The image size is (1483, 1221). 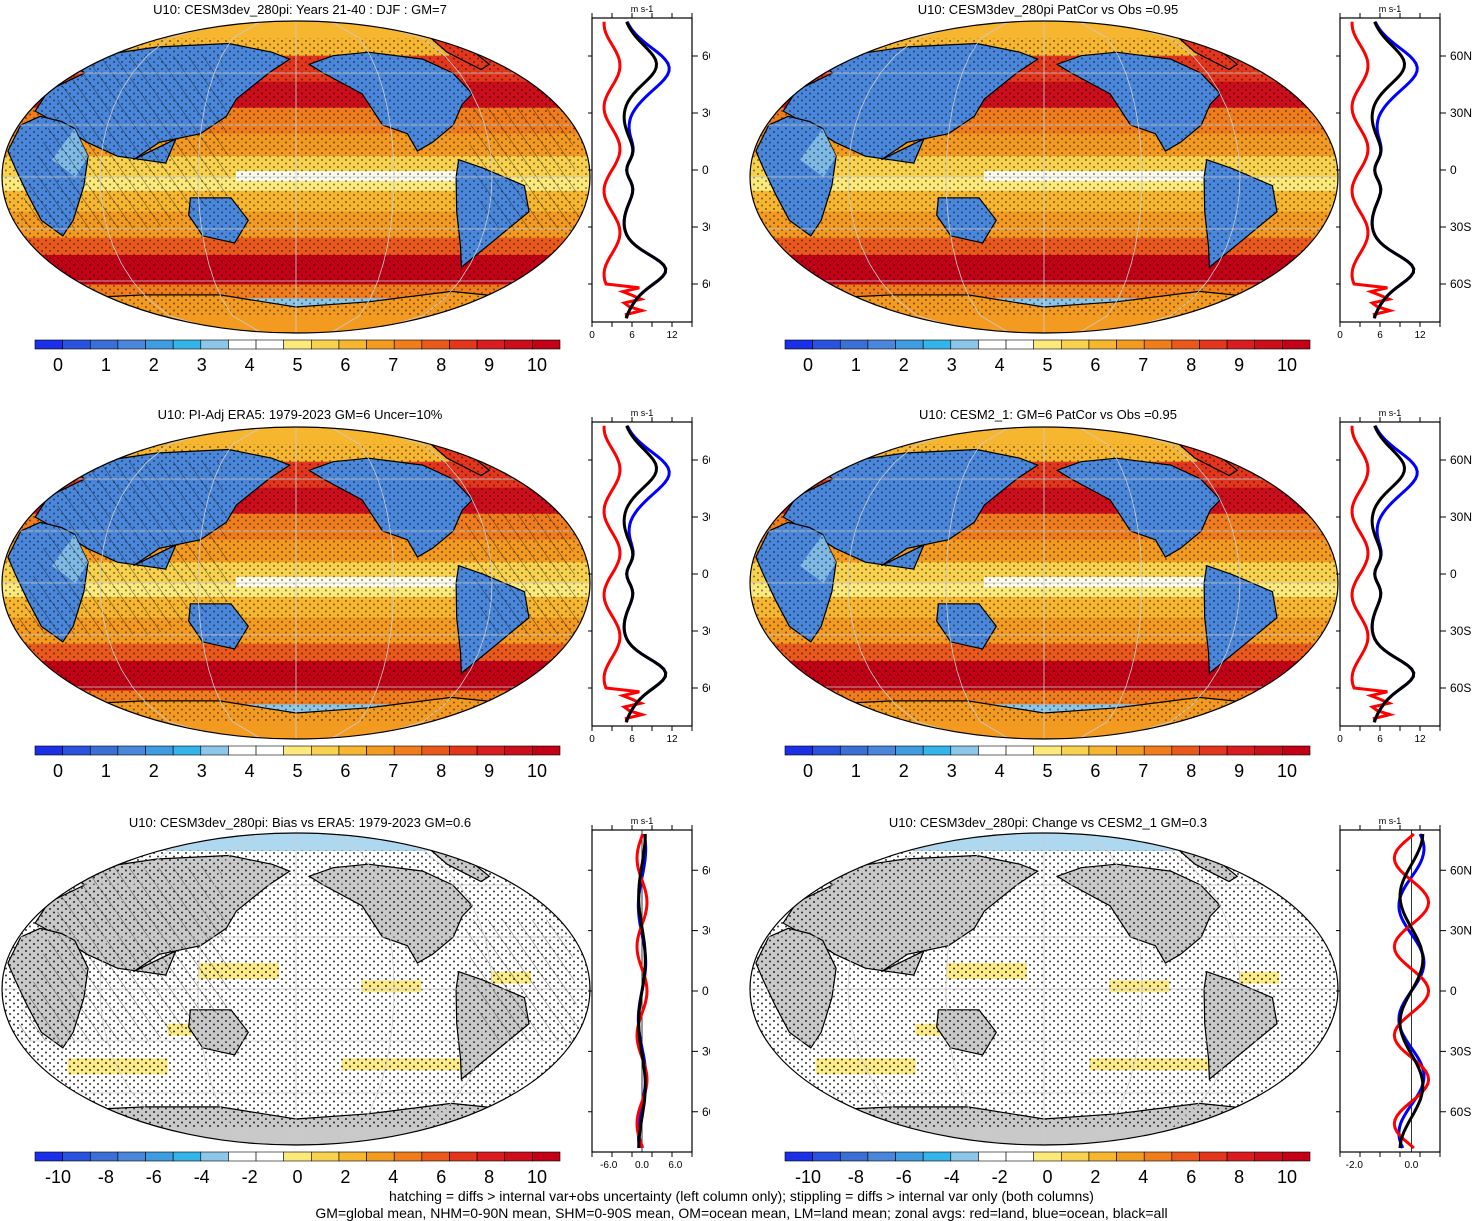 I want to click on colorbar-tick-label: -6, so click(x=154, y=1177).